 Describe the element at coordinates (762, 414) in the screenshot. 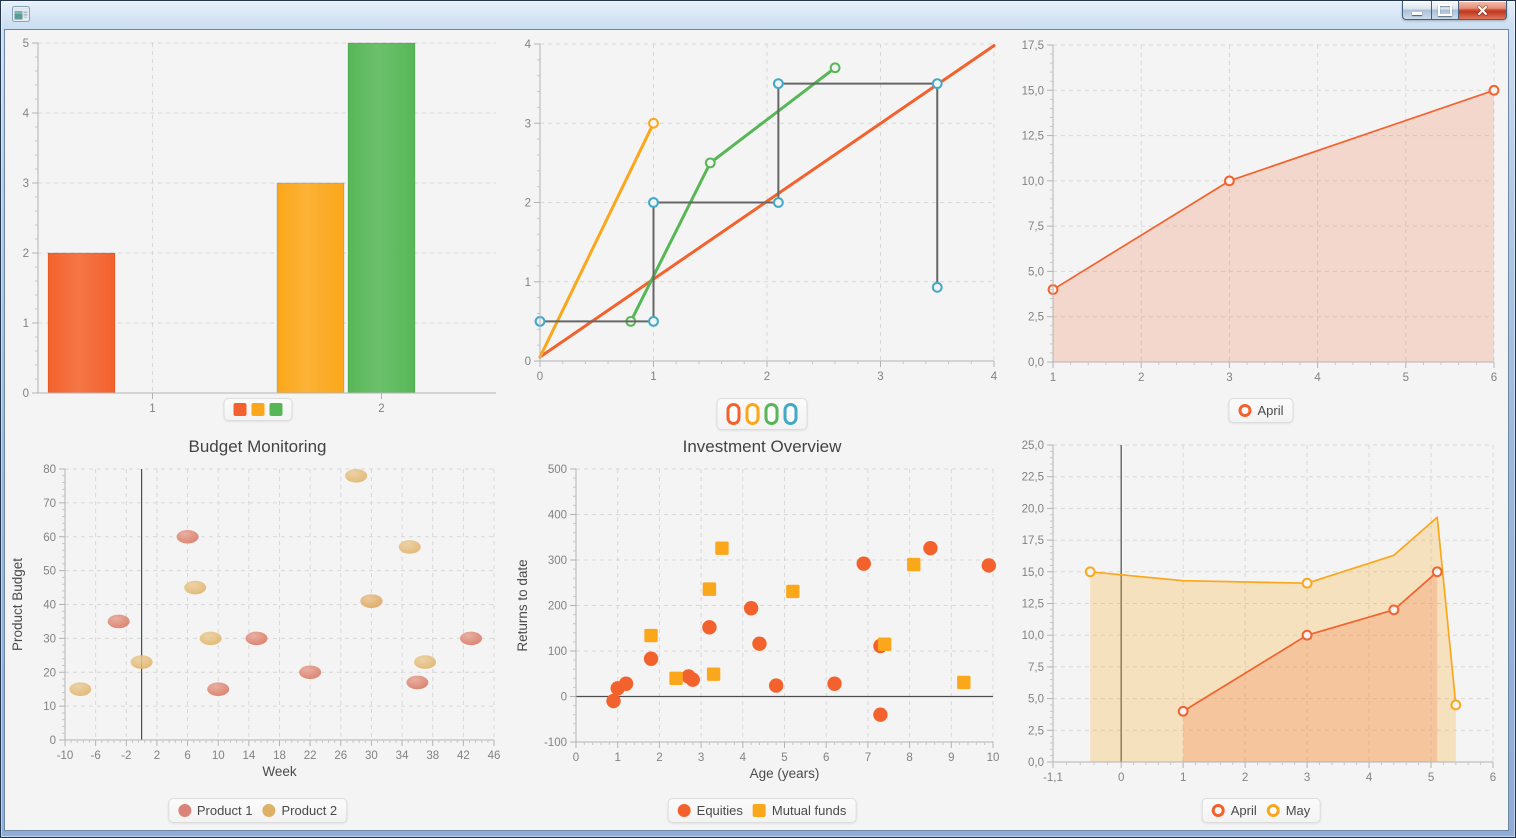

I see `line-chart-legend` at that location.